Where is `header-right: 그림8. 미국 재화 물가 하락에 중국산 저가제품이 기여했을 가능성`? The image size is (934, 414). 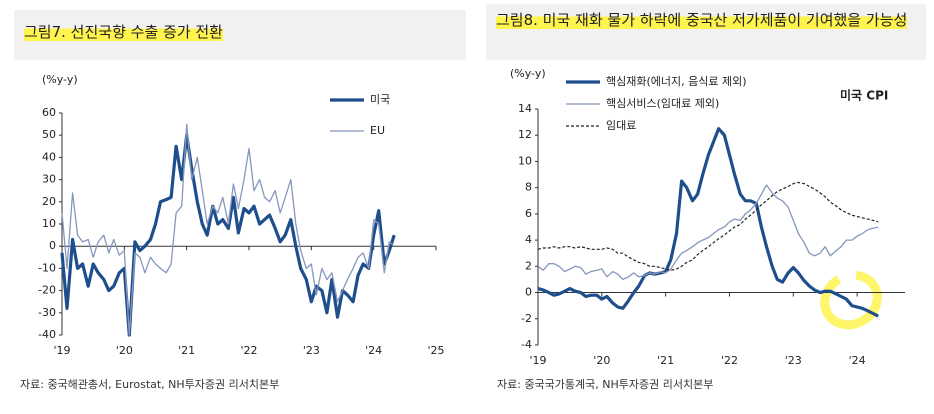 header-right: 그림8. 미국 재화 물가 하락에 중국산 저가제품이 기여했을 가능성 is located at coordinates (706, 32).